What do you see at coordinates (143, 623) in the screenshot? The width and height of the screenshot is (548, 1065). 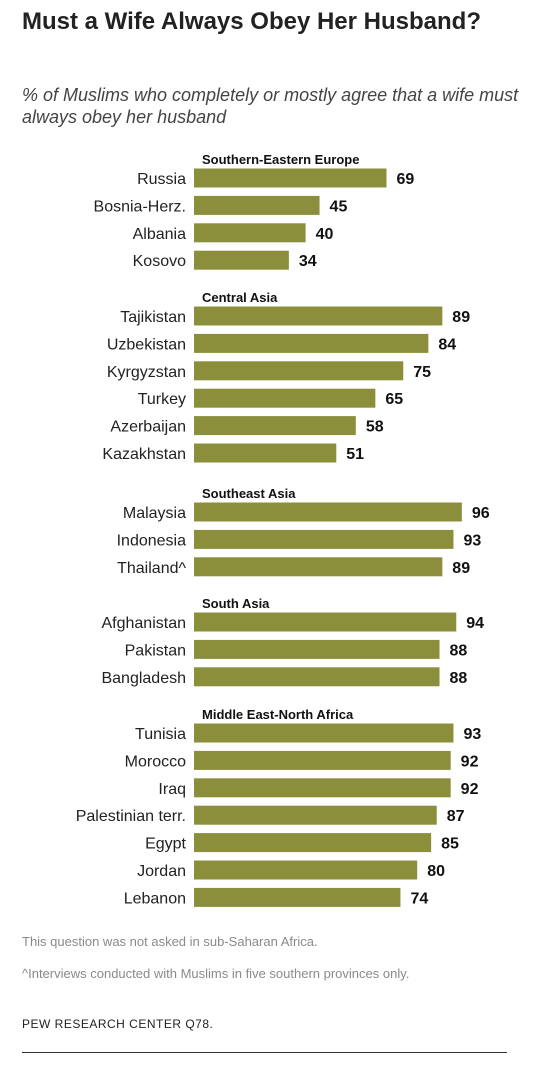 I see `category-label-afghanistan: Afghanistan` at bounding box center [143, 623].